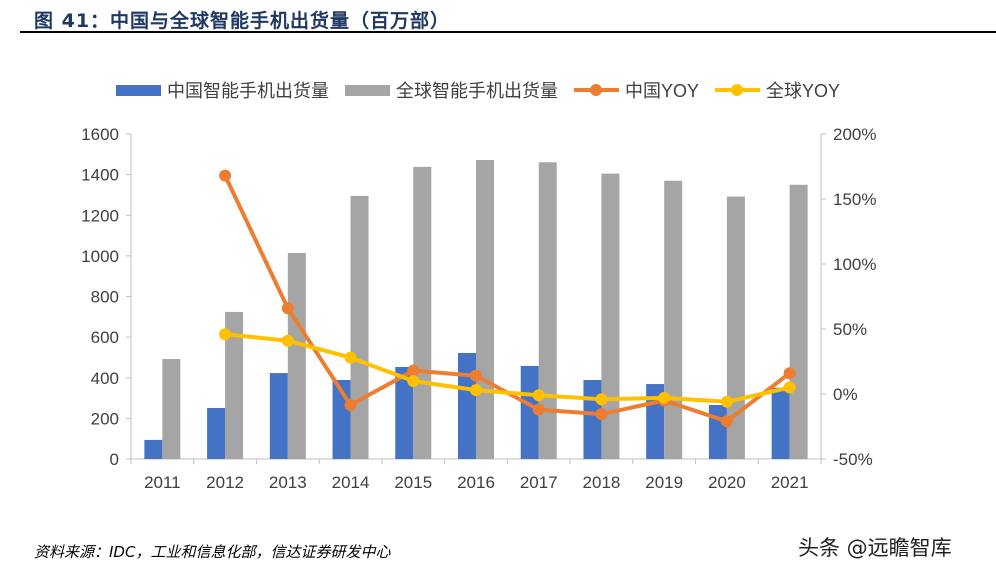  I want to click on x-axis-tick-label: 2015, so click(413, 482).